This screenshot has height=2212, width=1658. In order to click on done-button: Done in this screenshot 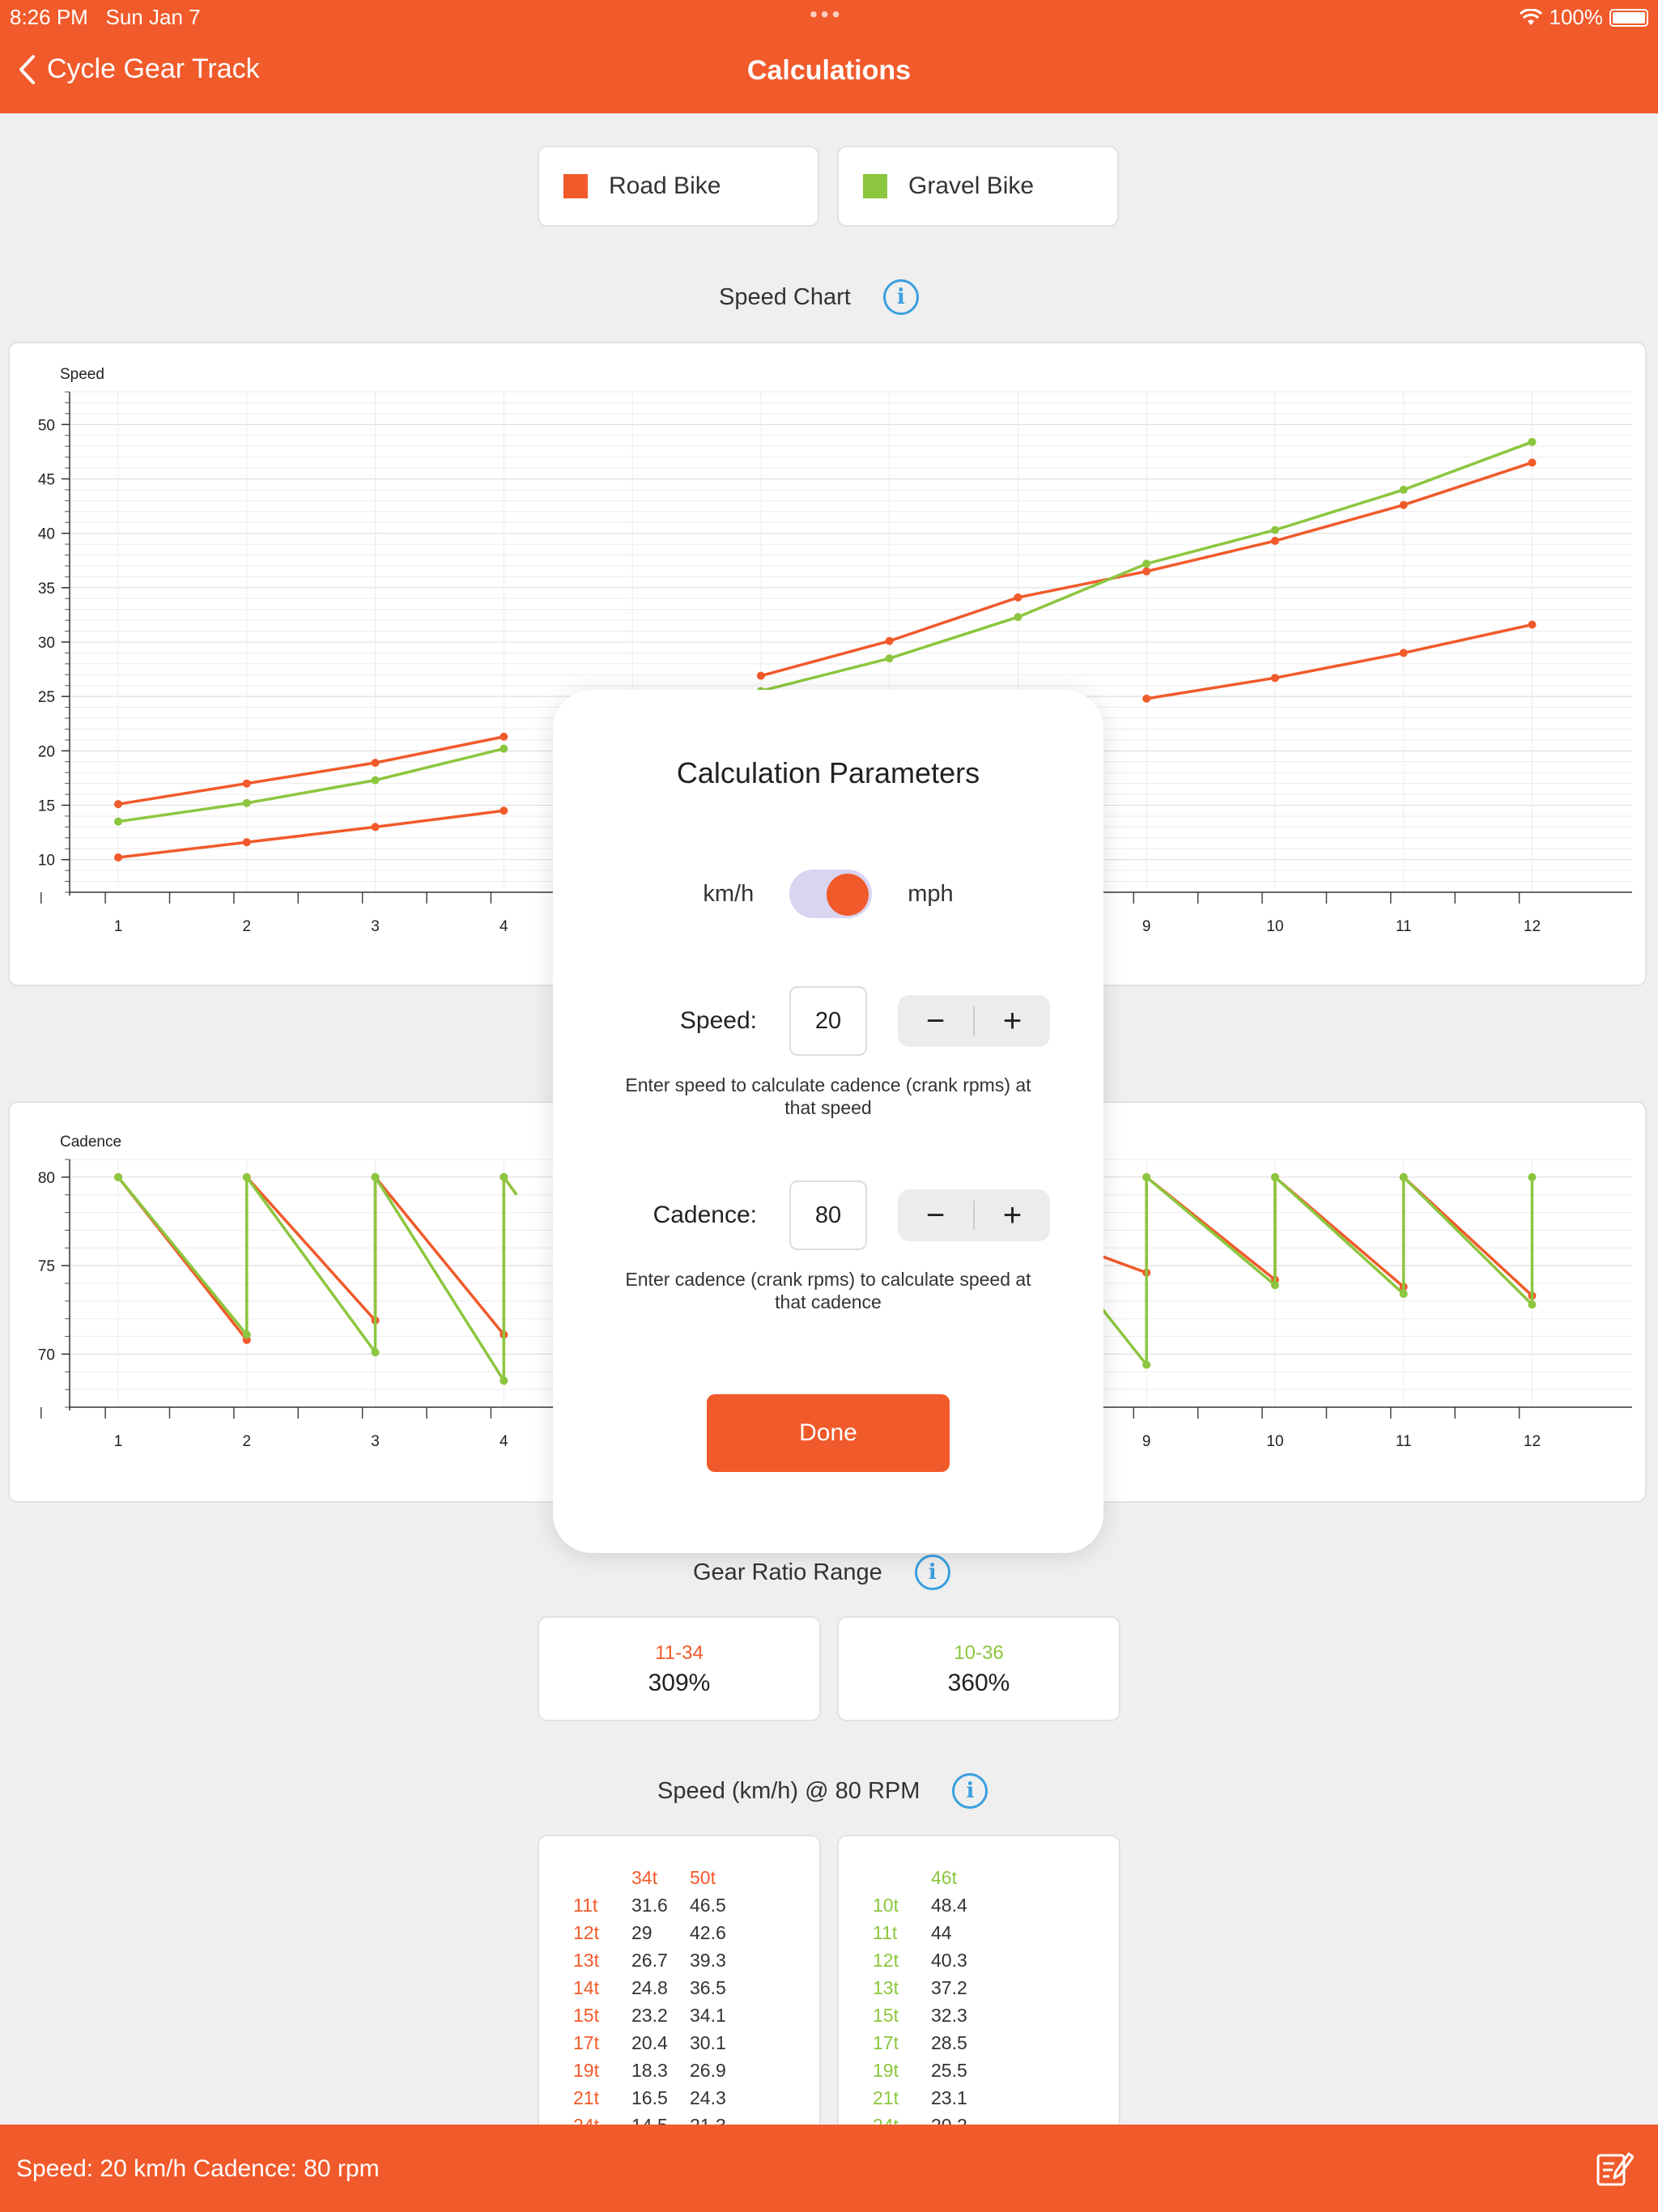, I will do `click(828, 1433)`.